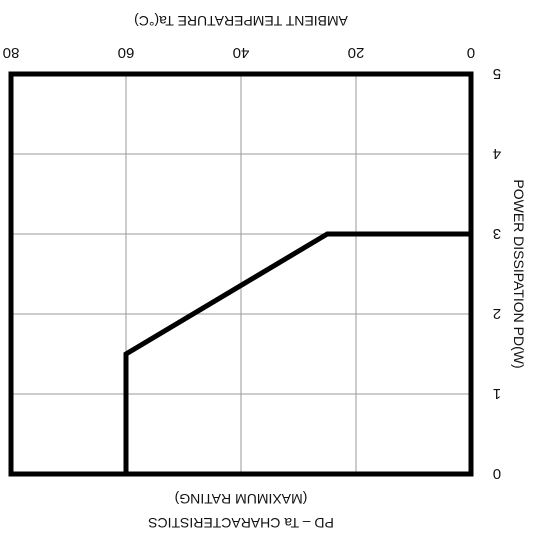  I want to click on x-tick-labels: 80 60 40 20 0, so click(239, 52).